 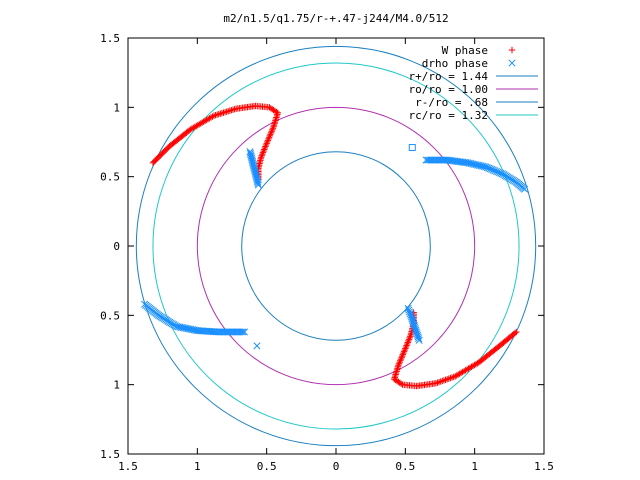 I want to click on y-tick-label-5: 1, so click(x=116, y=107).